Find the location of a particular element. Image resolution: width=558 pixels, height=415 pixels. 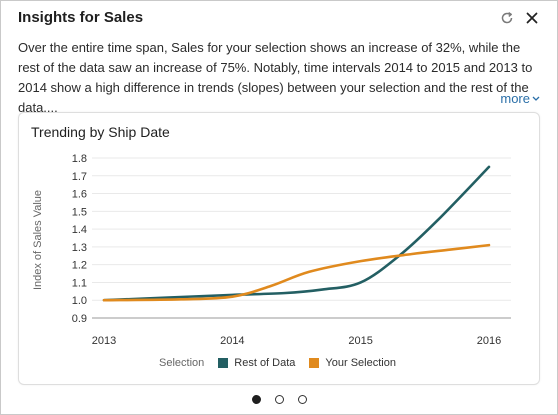

y-tick-label: 1.1 is located at coordinates (79, 283).